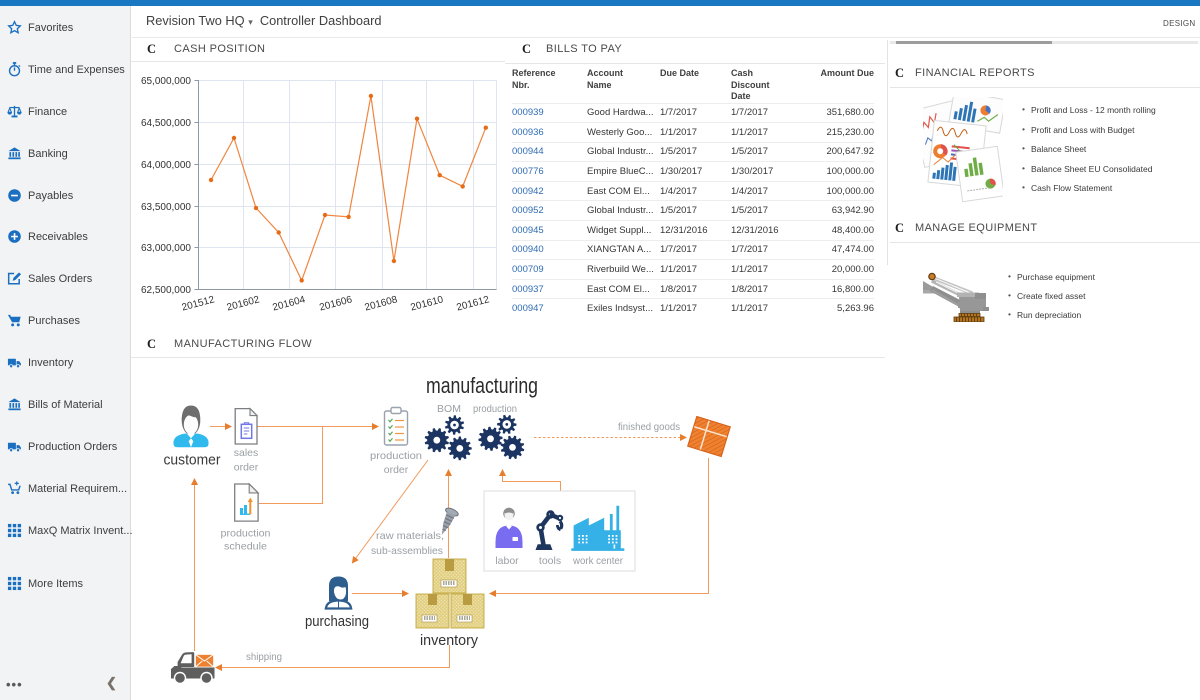  I want to click on svg-text: 63,500,000, so click(166, 207).